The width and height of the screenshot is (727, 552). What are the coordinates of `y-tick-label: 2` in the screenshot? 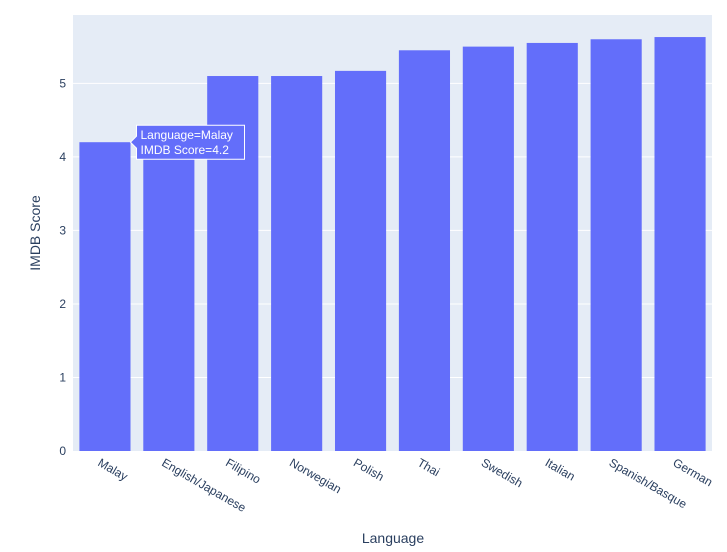 It's located at (62, 304).